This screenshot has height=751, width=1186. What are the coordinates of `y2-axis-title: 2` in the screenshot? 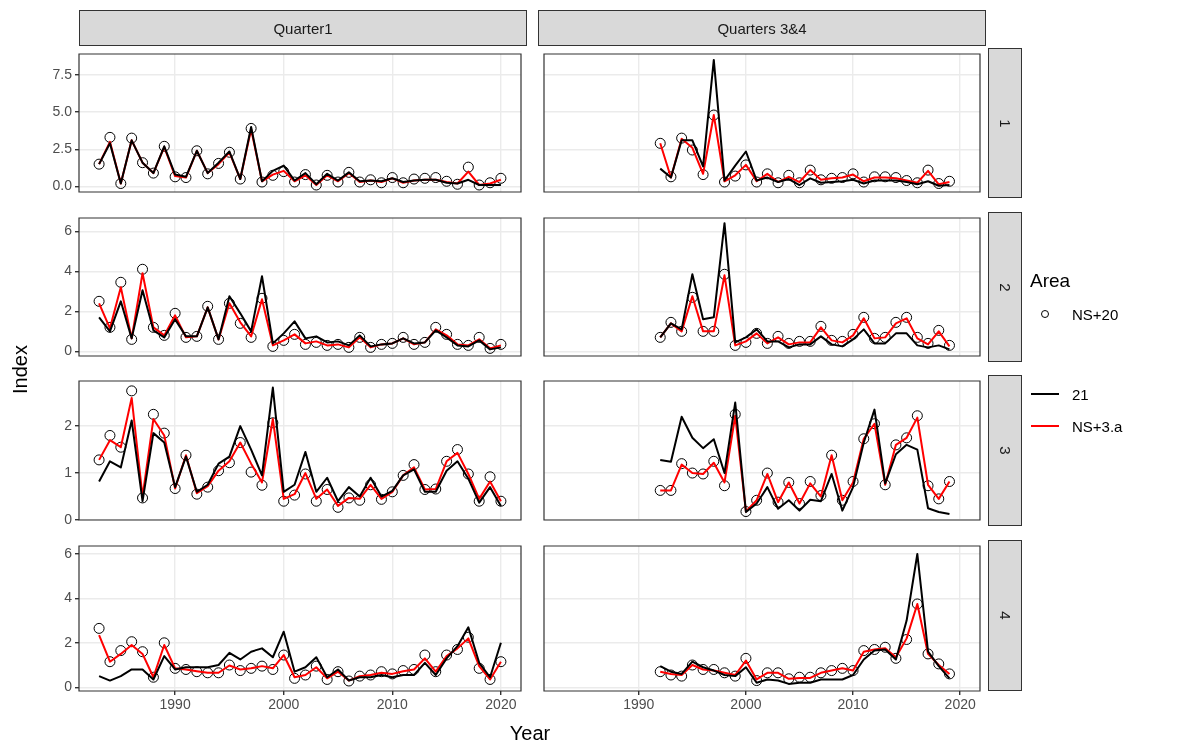 It's located at (1005, 287).